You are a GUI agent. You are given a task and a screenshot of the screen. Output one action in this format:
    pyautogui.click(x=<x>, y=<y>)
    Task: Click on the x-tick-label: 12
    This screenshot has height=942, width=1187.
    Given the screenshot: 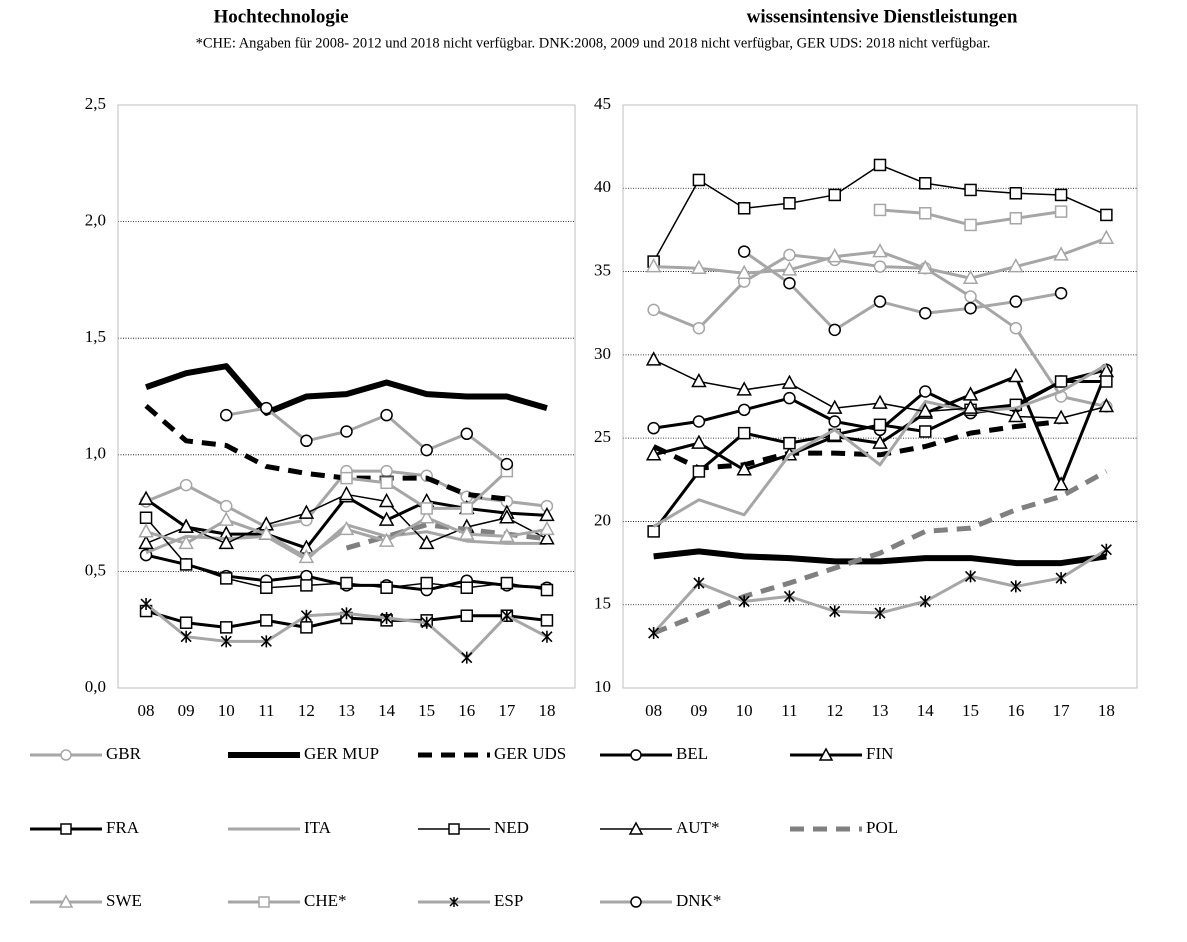 What is the action you would take?
    pyautogui.click(x=834, y=710)
    